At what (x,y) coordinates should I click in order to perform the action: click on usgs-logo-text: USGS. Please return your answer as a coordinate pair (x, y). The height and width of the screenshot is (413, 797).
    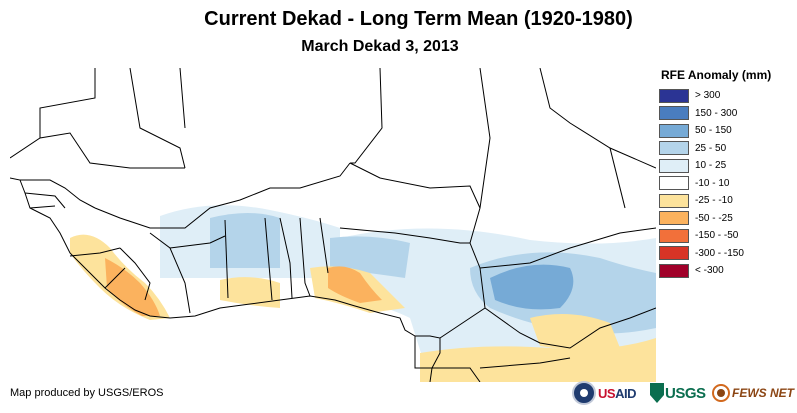
    Looking at the image, I should click on (685, 393).